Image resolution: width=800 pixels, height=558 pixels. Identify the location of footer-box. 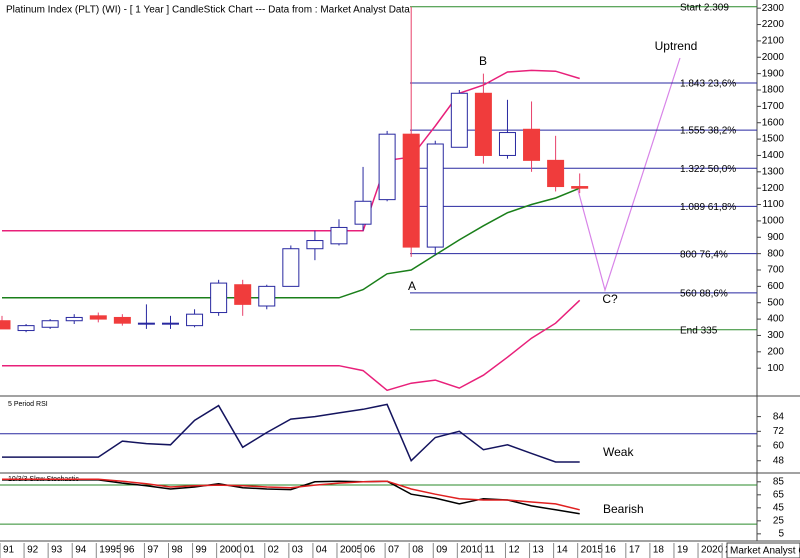
(763, 550).